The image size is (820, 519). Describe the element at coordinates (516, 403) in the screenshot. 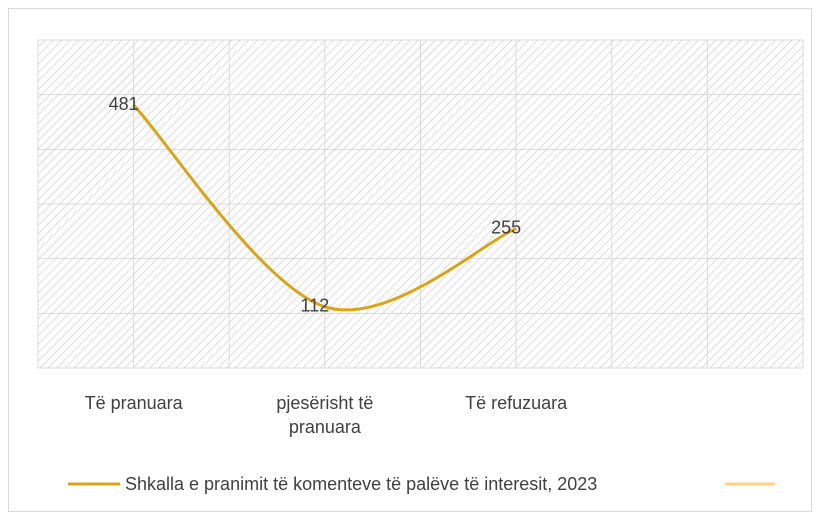

I see `x-tick-label: Të refuzuara` at that location.